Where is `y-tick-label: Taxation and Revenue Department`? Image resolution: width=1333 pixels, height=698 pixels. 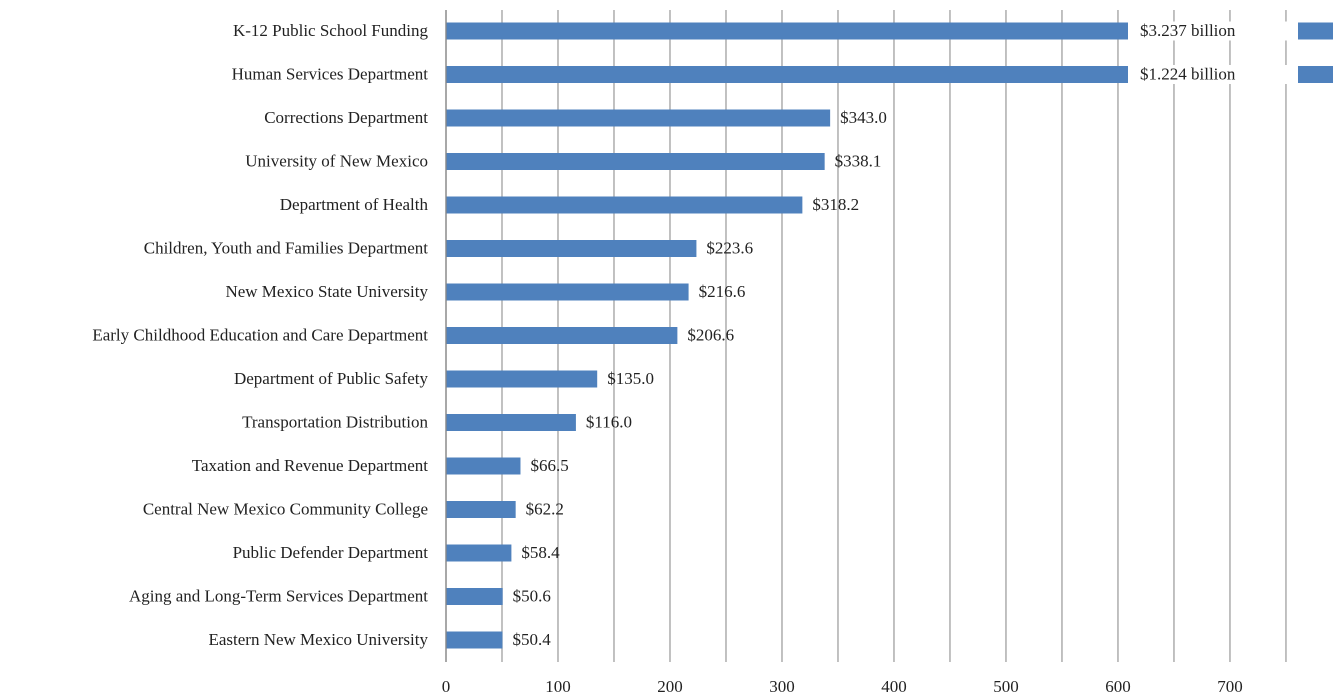
y-tick-label: Taxation and Revenue Department is located at coordinates (310, 465).